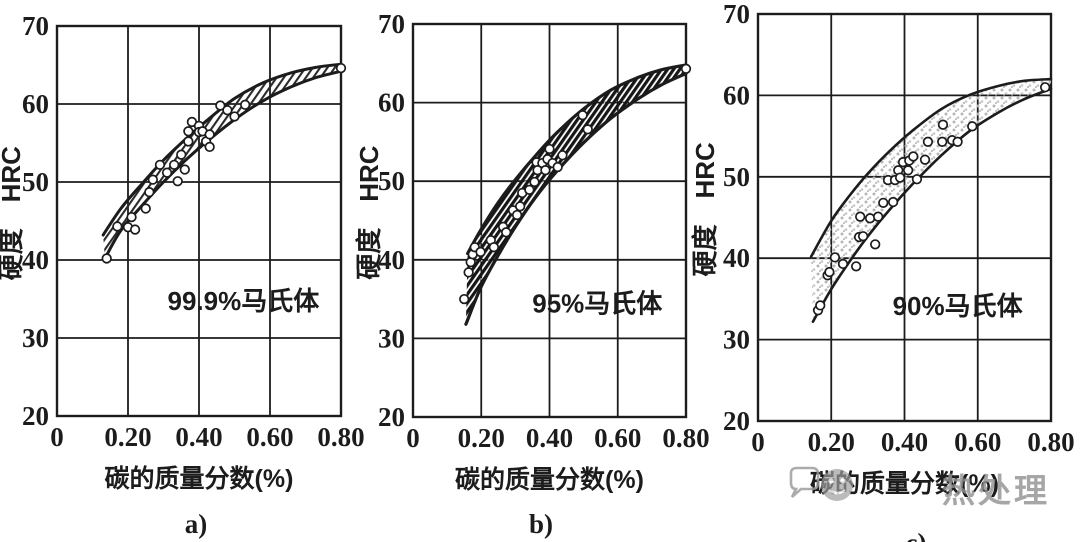  Describe the element at coordinates (597, 304) in the screenshot. I see `annotation-martensite: 95%马氏体` at that location.